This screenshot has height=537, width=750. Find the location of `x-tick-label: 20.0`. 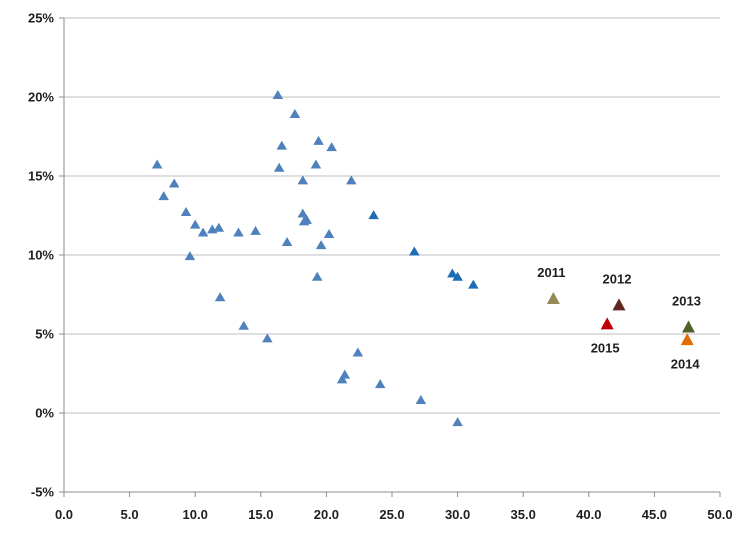

x-tick-label: 20.0 is located at coordinates (326, 514).